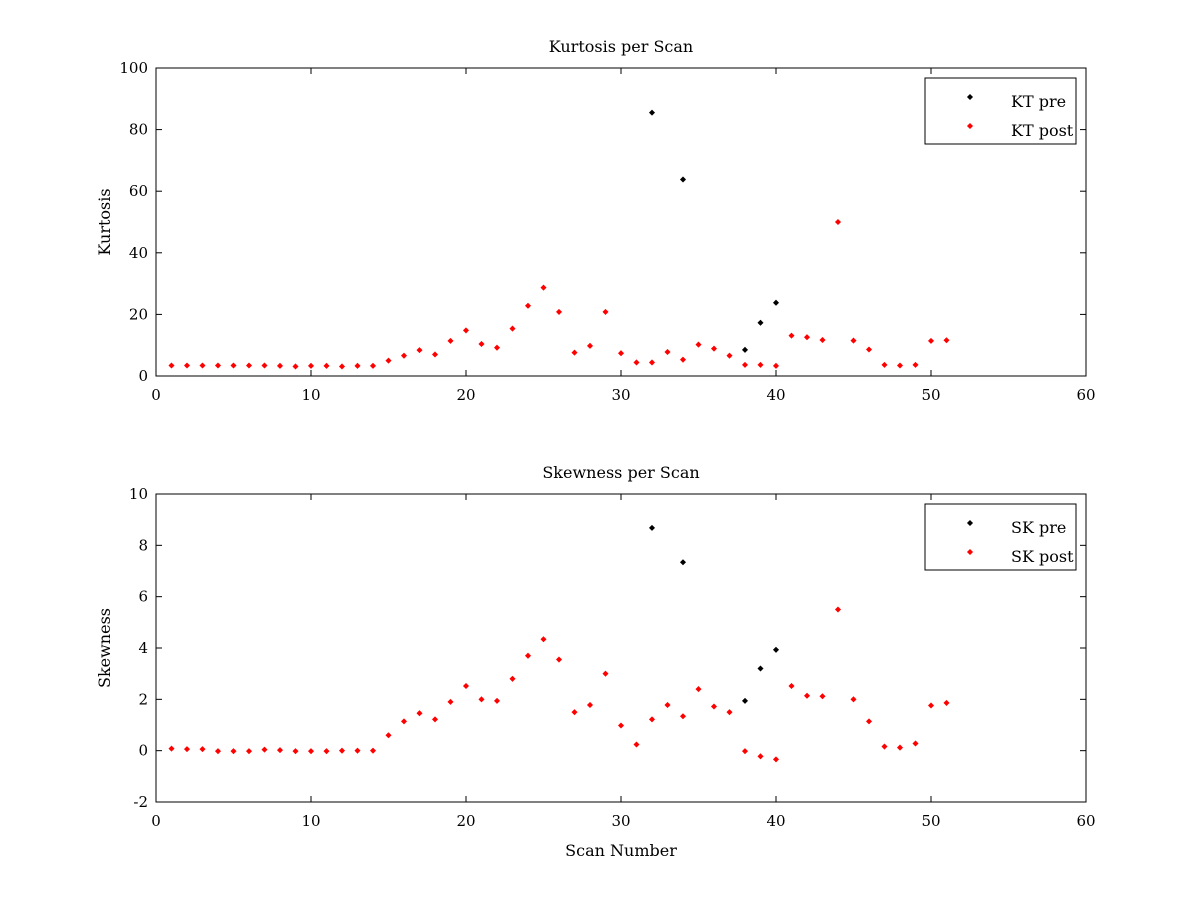  I want to click on y-axis-label: Skewness, so click(104, 648).